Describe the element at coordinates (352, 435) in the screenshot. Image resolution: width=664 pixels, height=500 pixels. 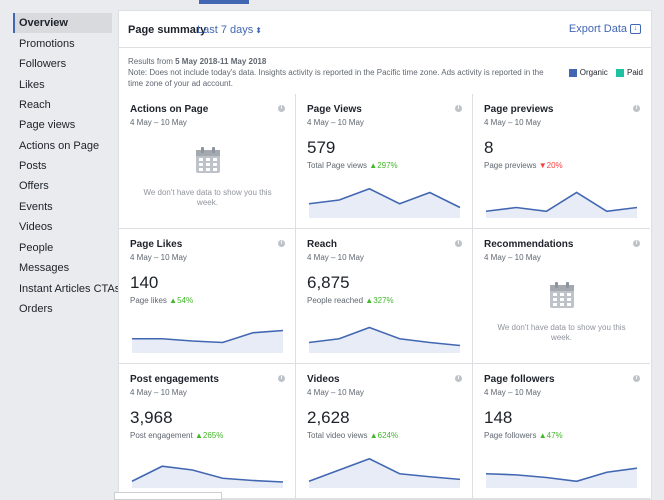
I see `metric-subtitle: Total video views ▲624%` at that location.